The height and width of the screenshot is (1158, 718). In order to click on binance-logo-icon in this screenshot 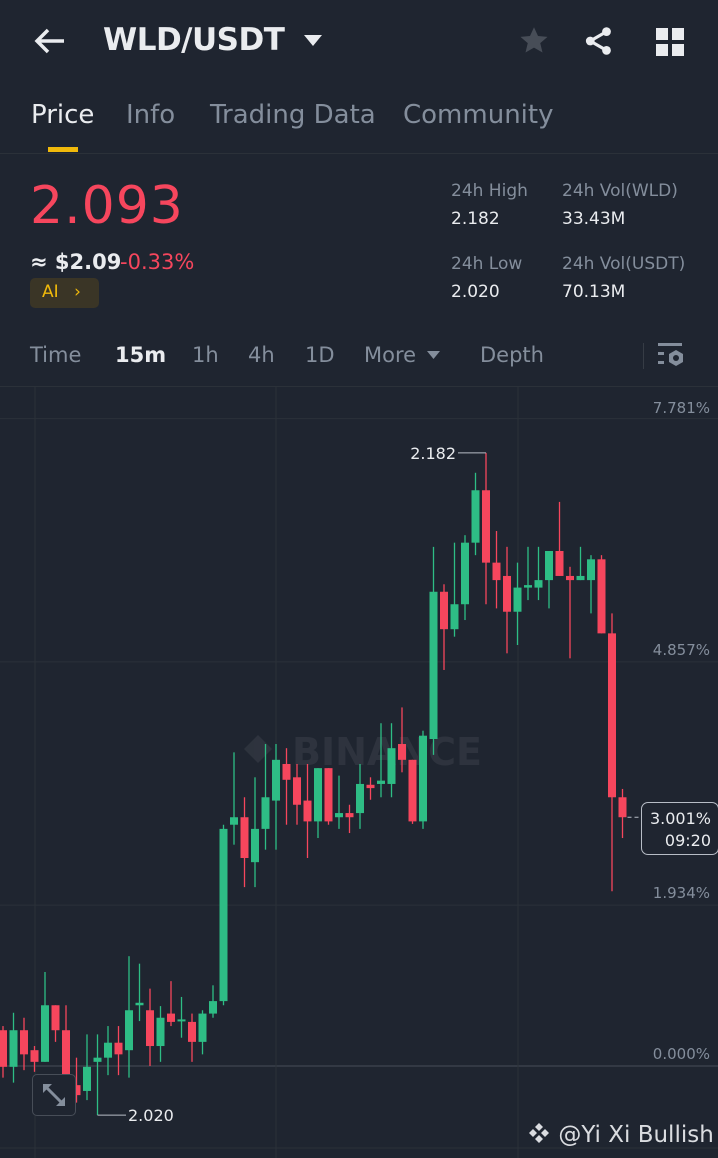, I will do `click(539, 1133)`.